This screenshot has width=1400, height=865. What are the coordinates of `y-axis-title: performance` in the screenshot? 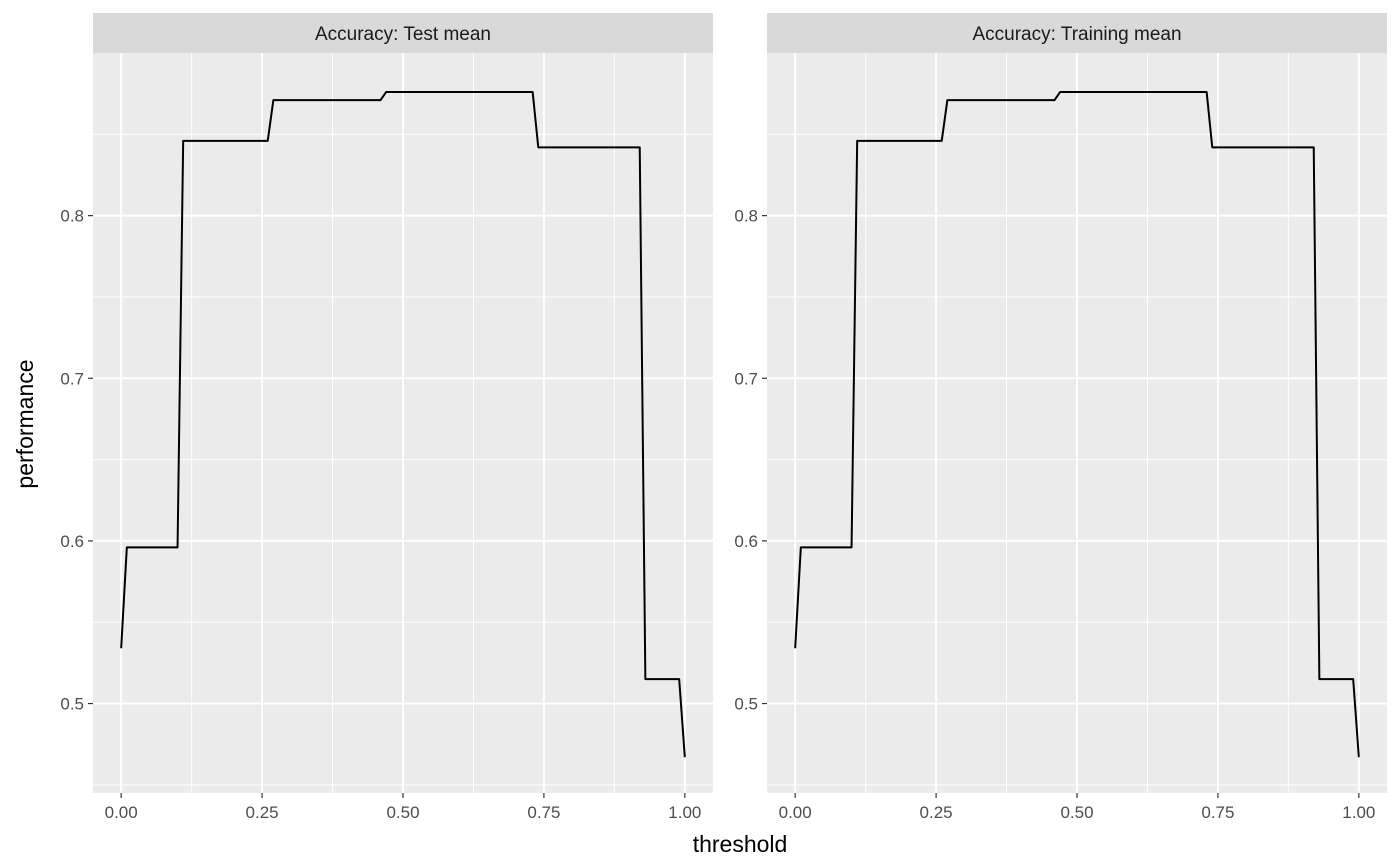 It's located at (25, 423).